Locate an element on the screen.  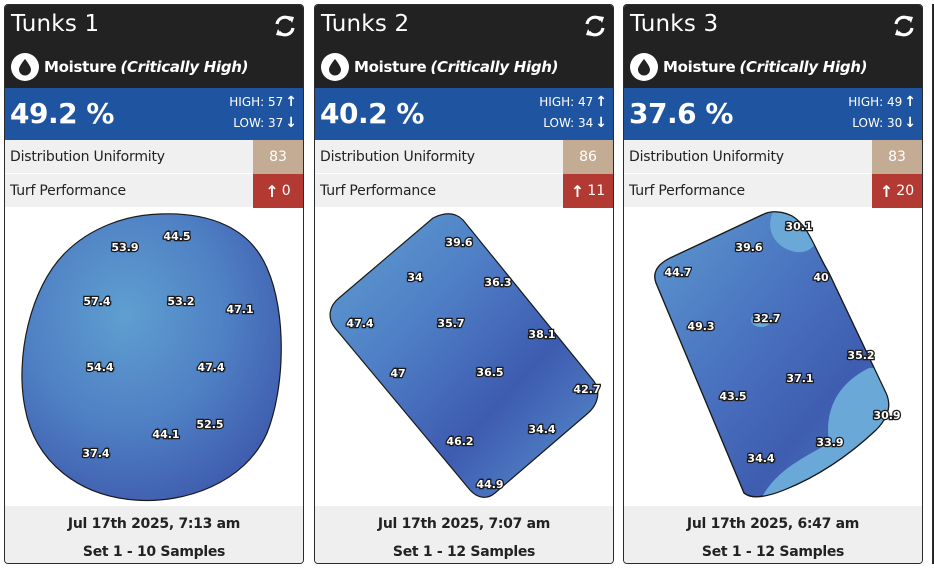
turf-badge: ↑ 0 is located at coordinates (278, 191).